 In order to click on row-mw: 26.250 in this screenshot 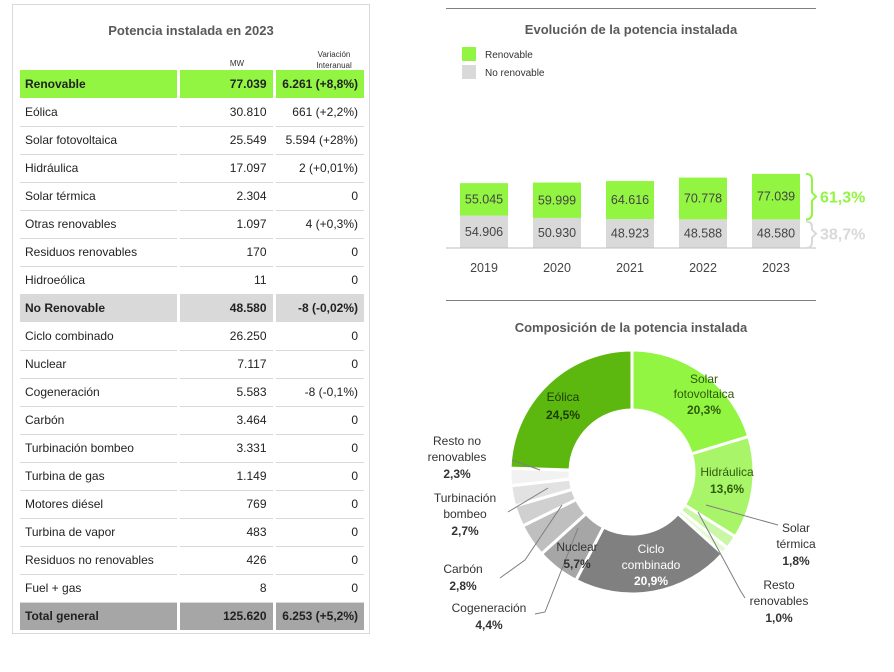, I will do `click(225, 336)`.